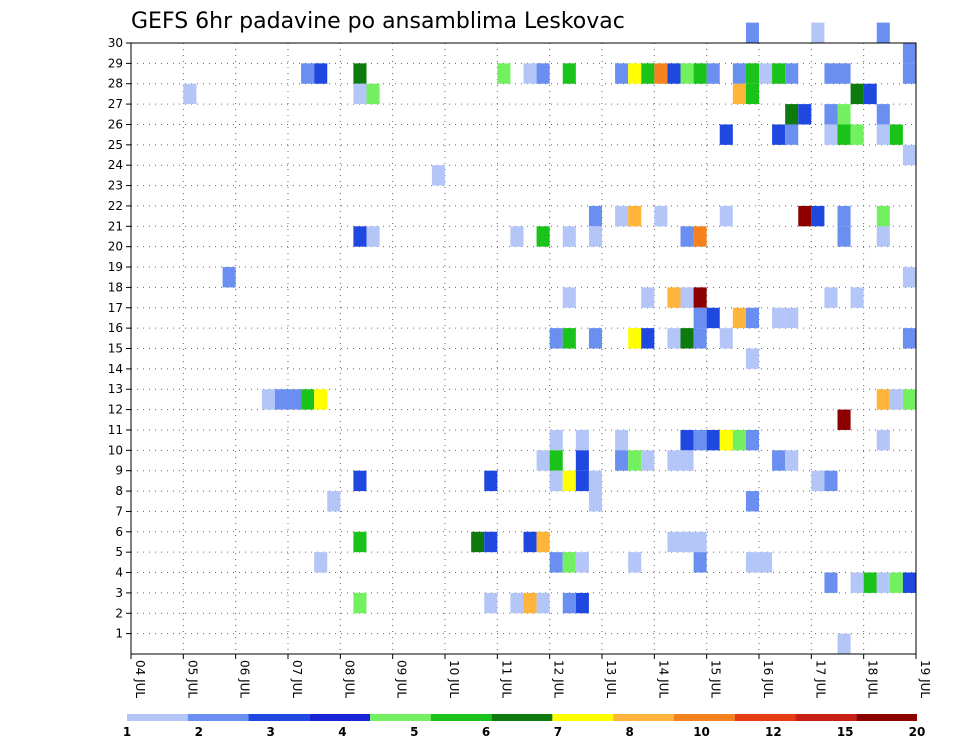  Describe the element at coordinates (119, 511) in the screenshot. I see `y-tick-label: 7` at that location.